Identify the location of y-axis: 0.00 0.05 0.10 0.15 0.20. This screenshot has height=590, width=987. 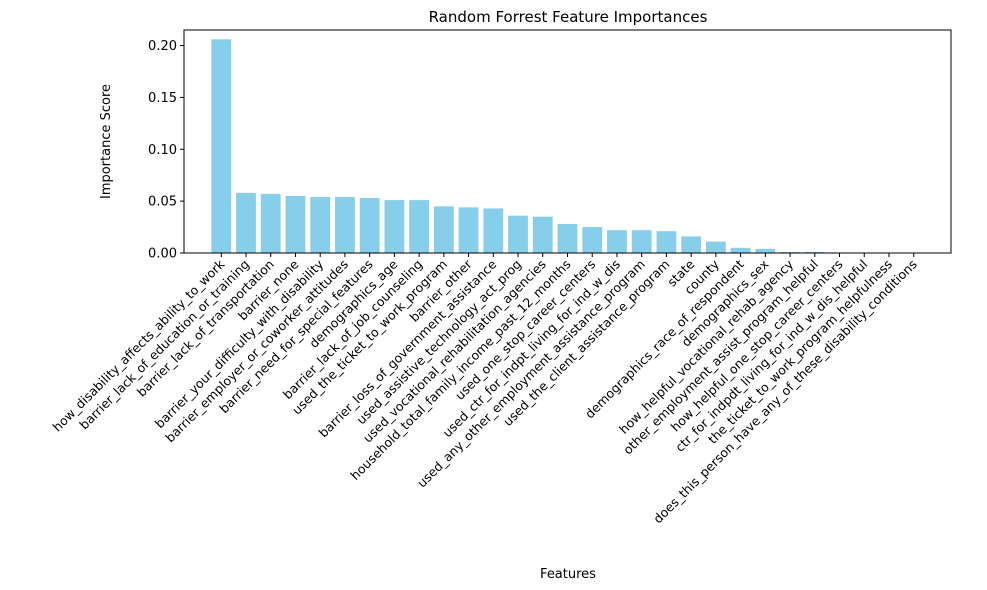
(166, 150).